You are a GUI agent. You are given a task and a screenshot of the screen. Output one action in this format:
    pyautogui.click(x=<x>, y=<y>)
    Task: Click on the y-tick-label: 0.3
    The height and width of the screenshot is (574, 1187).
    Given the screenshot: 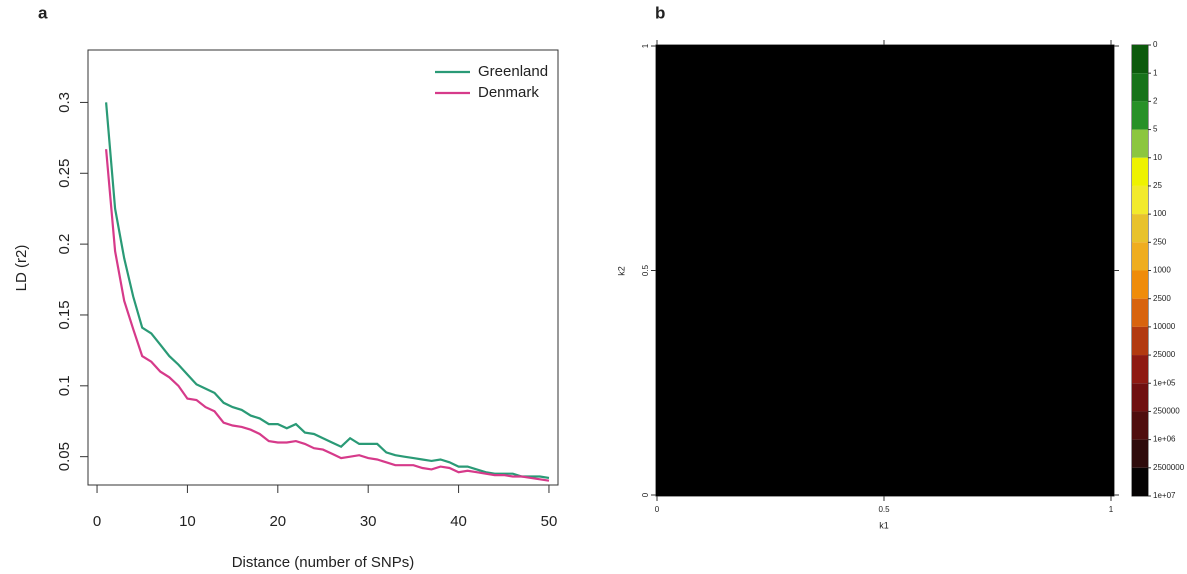 What is the action you would take?
    pyautogui.click(x=64, y=102)
    